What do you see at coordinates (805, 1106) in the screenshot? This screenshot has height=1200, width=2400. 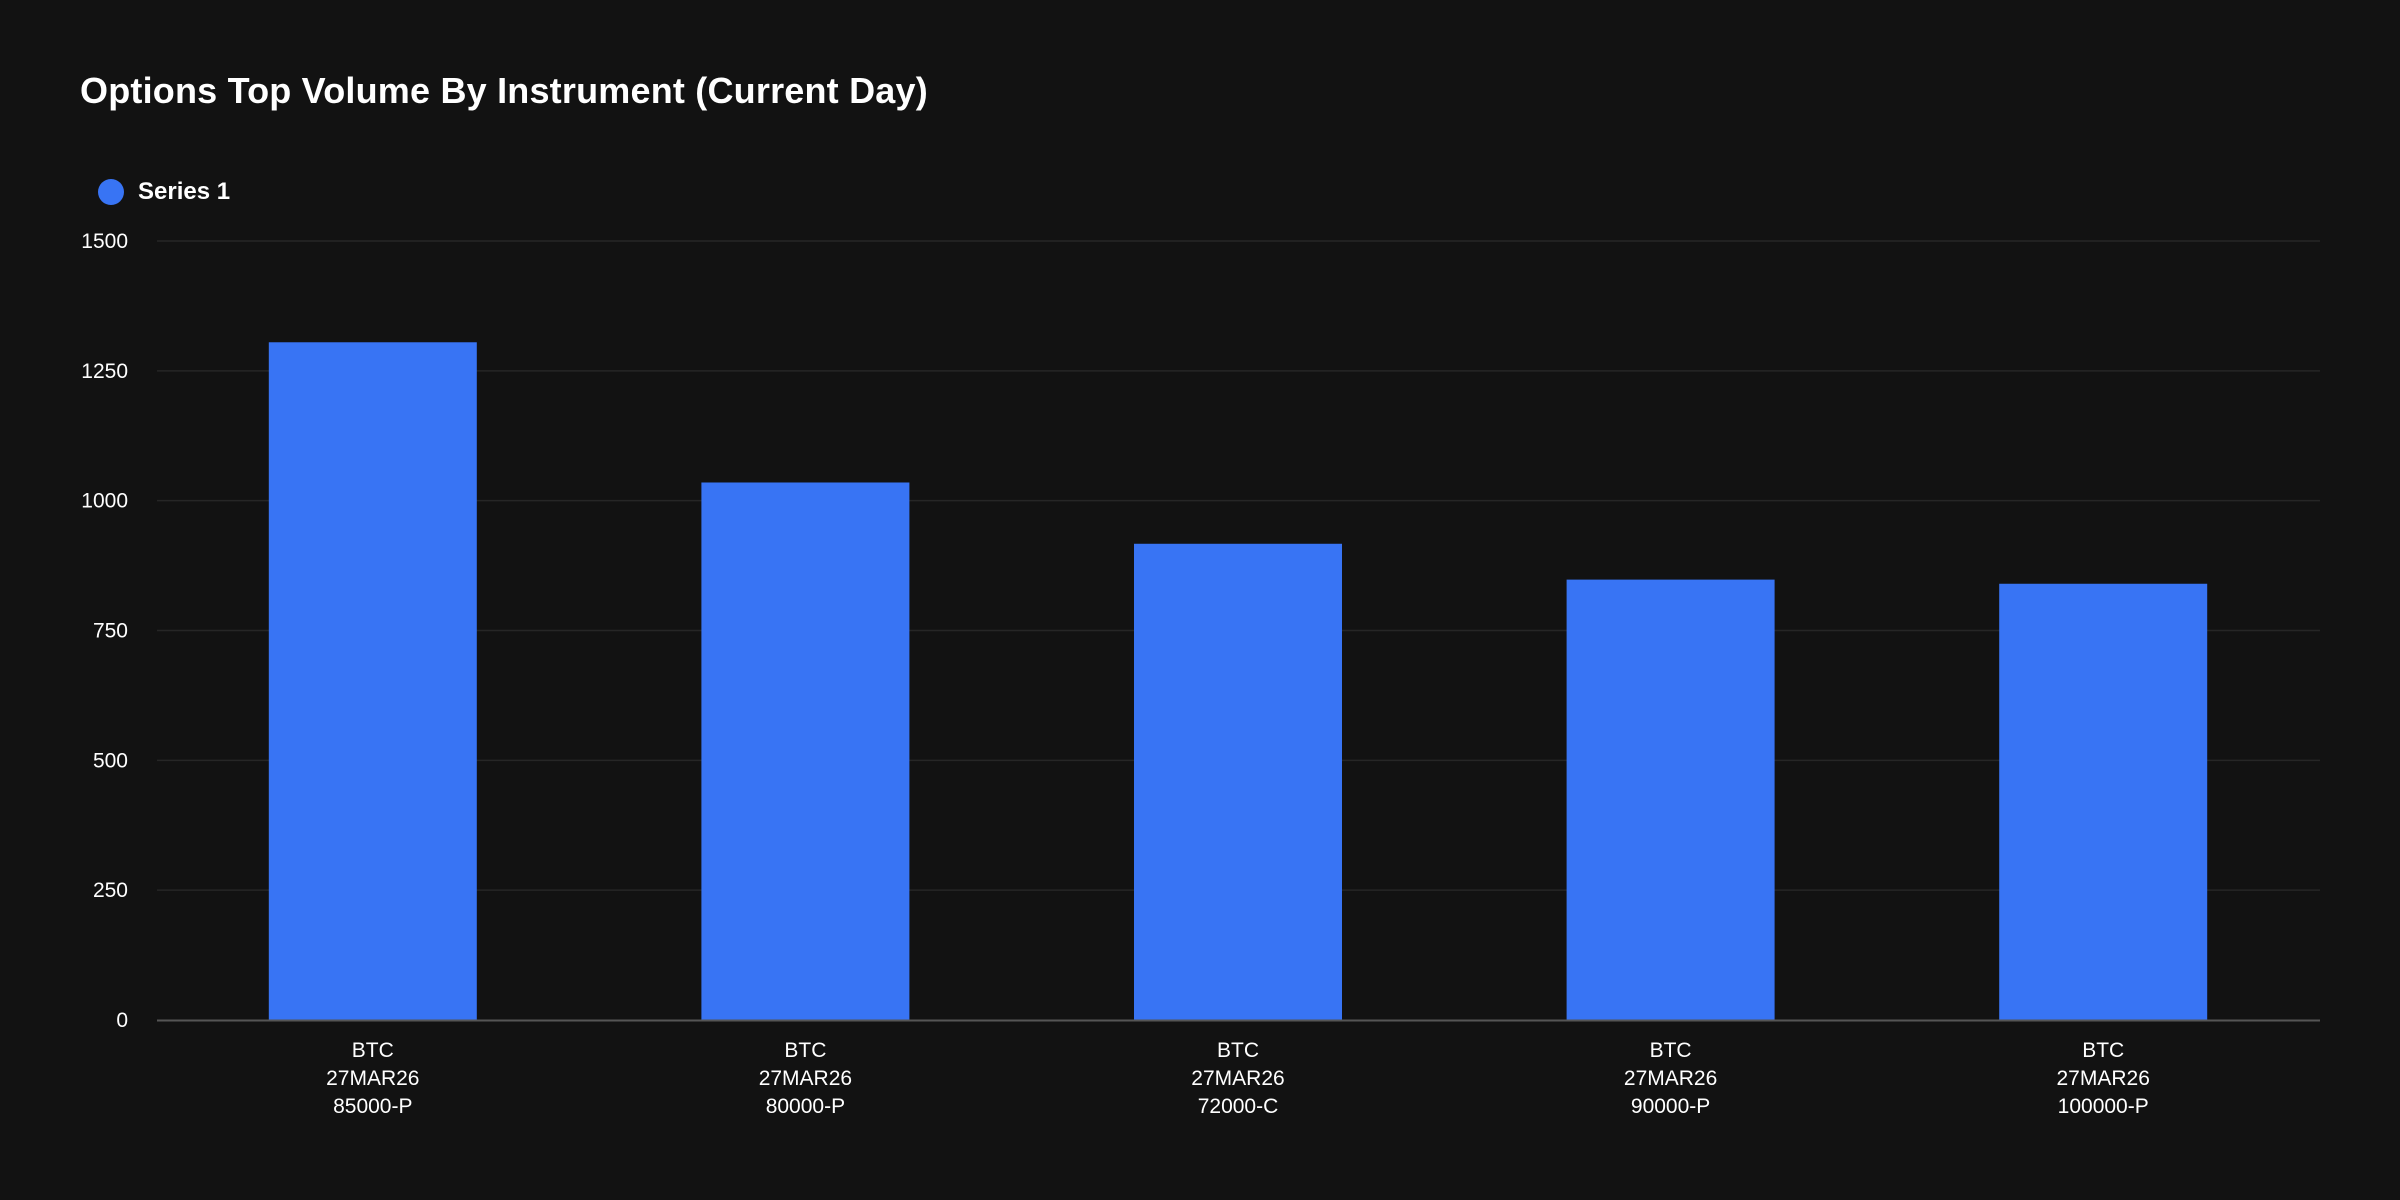 I see `x-tick-label-line: 80000-P` at bounding box center [805, 1106].